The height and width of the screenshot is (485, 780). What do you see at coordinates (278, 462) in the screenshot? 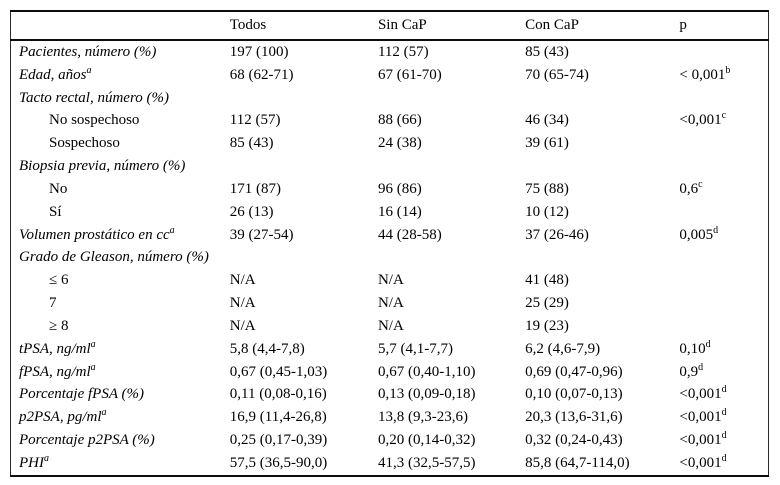
I see `cell-todos: 57,5 (36,5-90,0)` at bounding box center [278, 462].